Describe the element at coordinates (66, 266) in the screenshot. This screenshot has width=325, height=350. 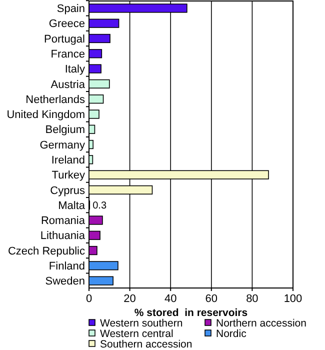
I see `y-tick-label: Finland` at that location.